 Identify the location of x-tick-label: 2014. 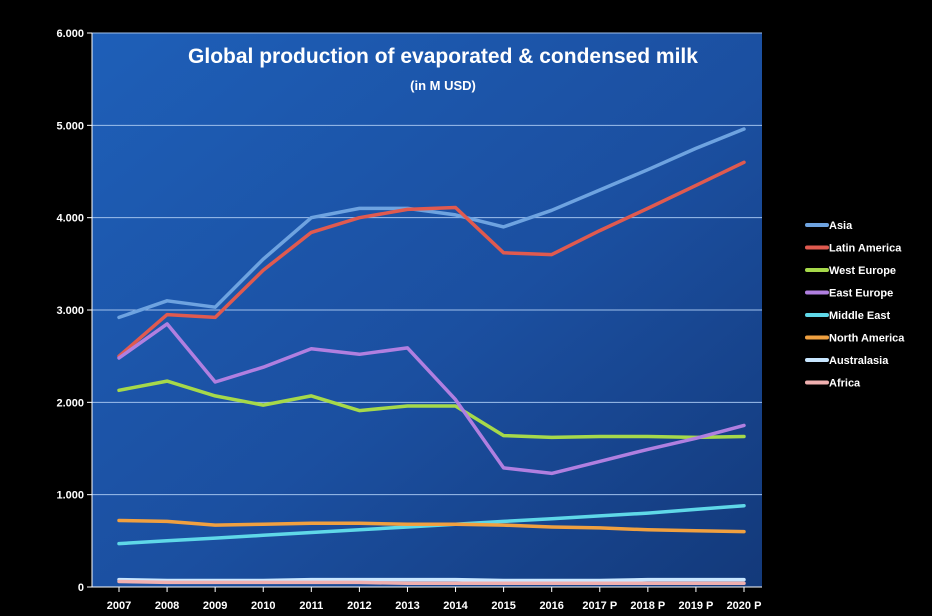
(455, 606).